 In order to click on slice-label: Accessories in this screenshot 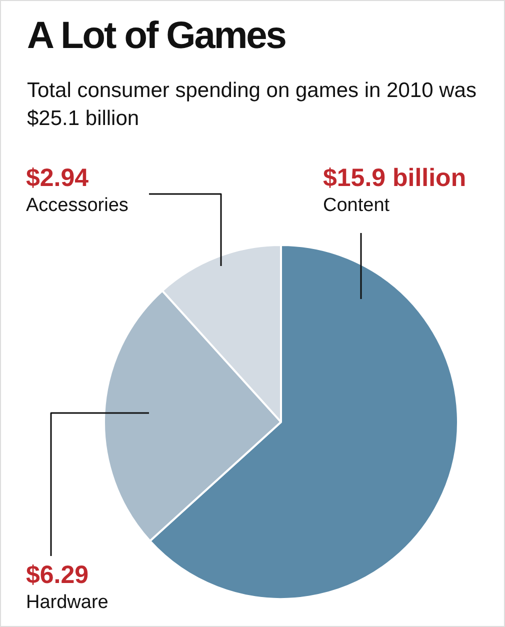, I will do `click(77, 205)`.